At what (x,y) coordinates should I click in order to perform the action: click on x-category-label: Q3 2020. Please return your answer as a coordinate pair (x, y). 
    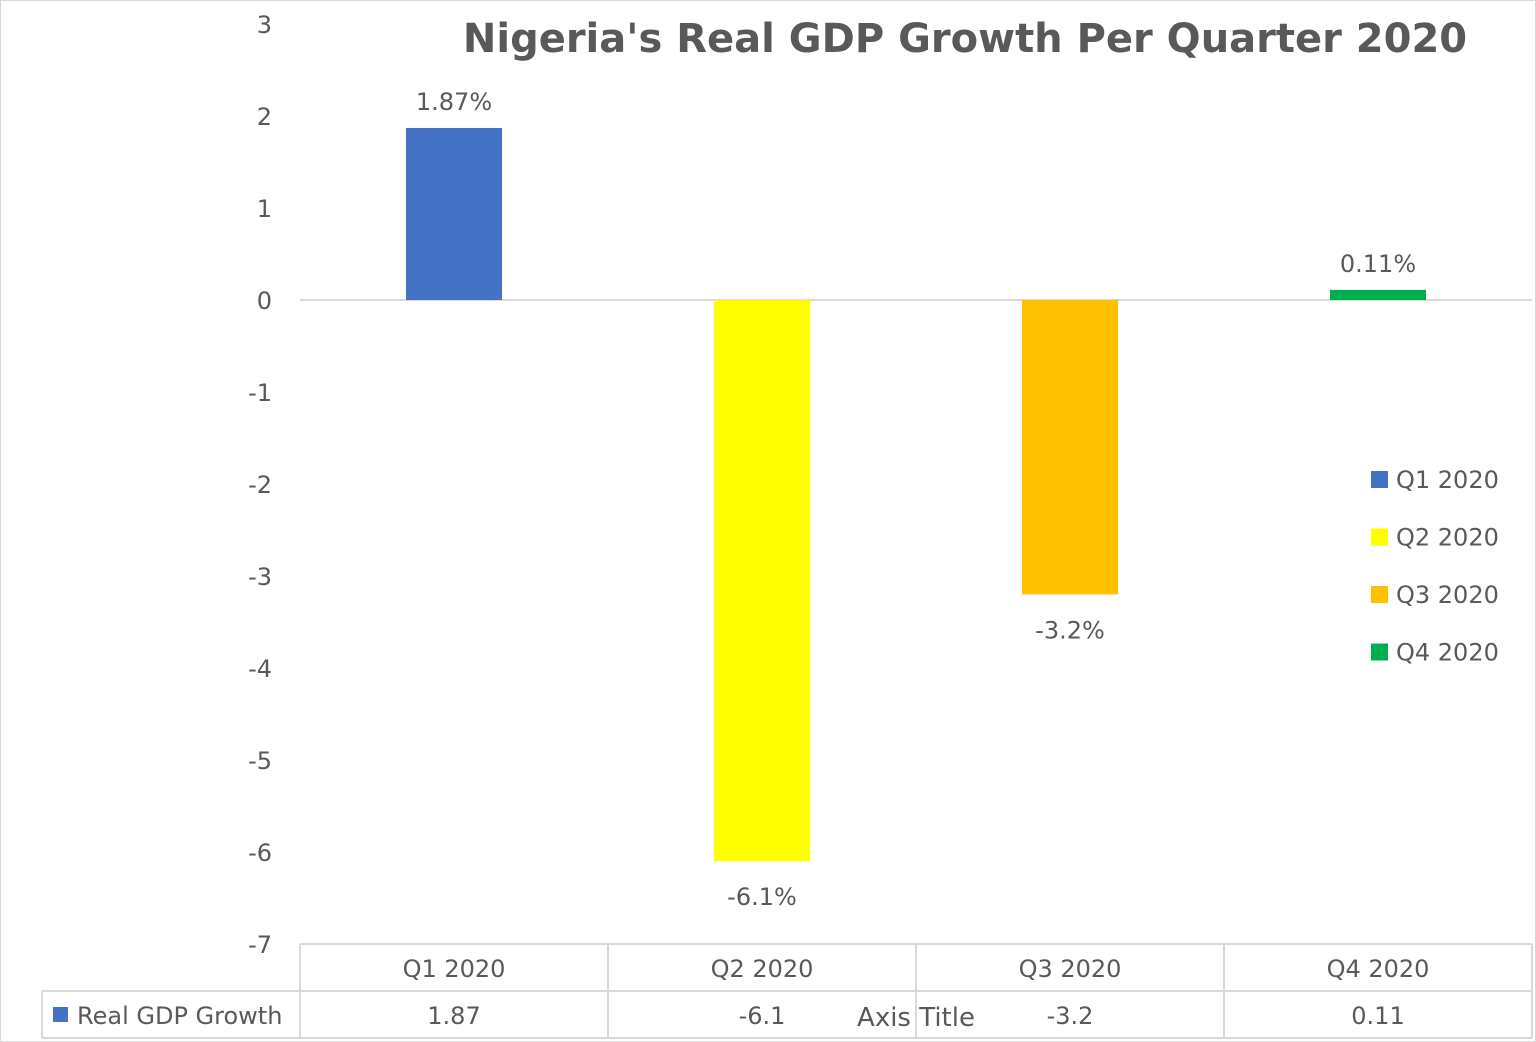
    Looking at the image, I should click on (1070, 969).